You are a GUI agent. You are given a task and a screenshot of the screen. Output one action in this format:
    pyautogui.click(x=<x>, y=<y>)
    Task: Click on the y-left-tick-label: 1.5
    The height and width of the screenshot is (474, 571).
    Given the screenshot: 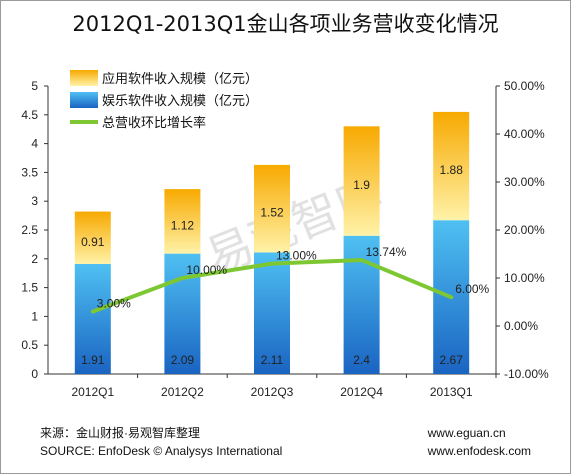 What is the action you would take?
    pyautogui.click(x=29, y=288)
    